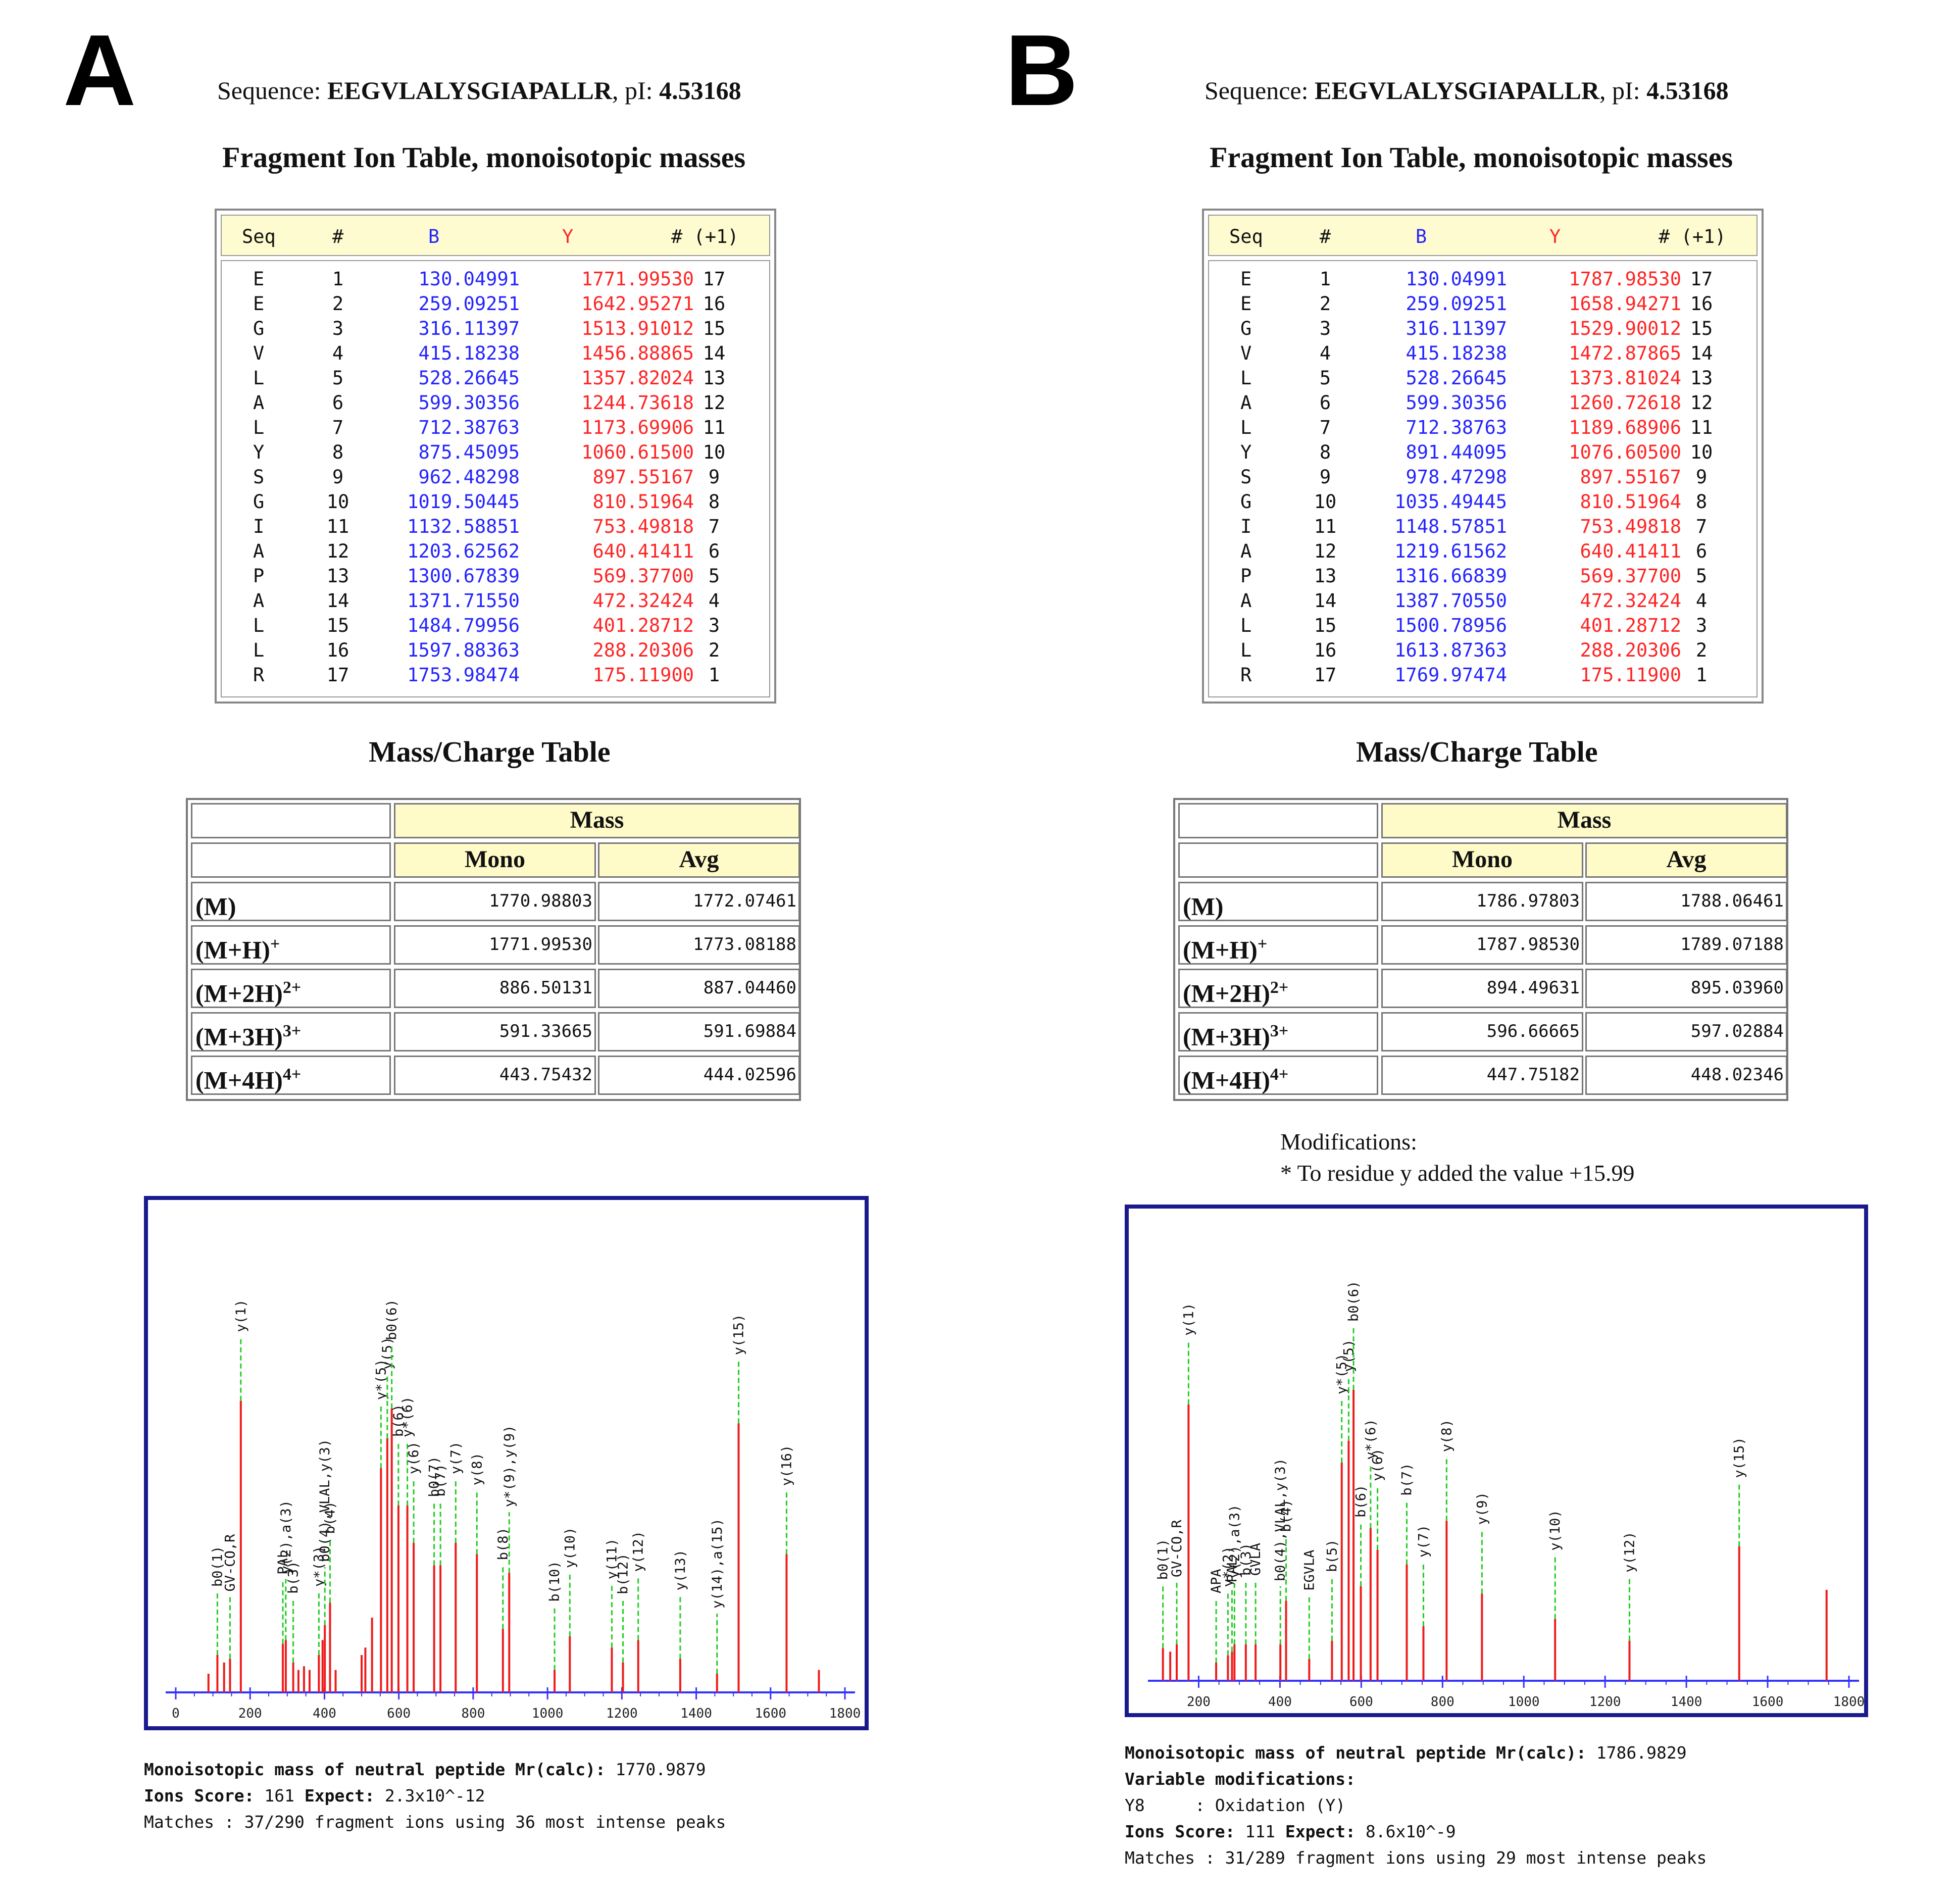 The width and height of the screenshot is (1956, 1904). What do you see at coordinates (495, 989) in the screenshot?
I see `mc-mono-value: 886.50131` at bounding box center [495, 989].